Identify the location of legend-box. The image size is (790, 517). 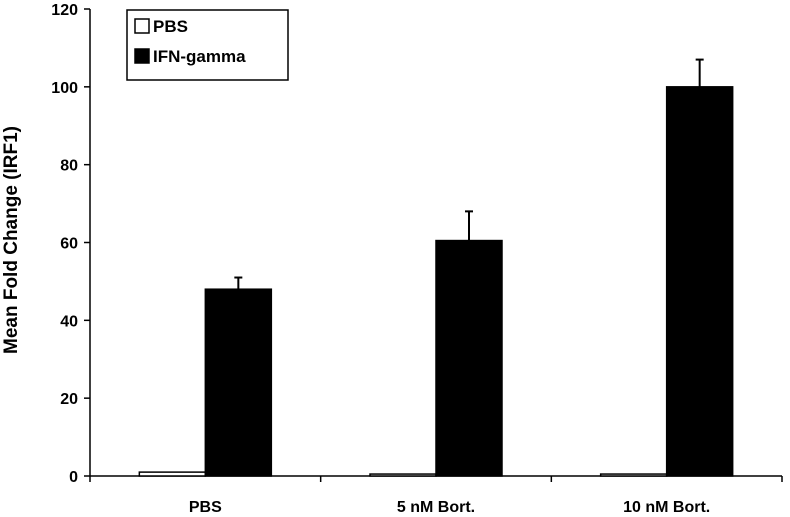
(207, 45).